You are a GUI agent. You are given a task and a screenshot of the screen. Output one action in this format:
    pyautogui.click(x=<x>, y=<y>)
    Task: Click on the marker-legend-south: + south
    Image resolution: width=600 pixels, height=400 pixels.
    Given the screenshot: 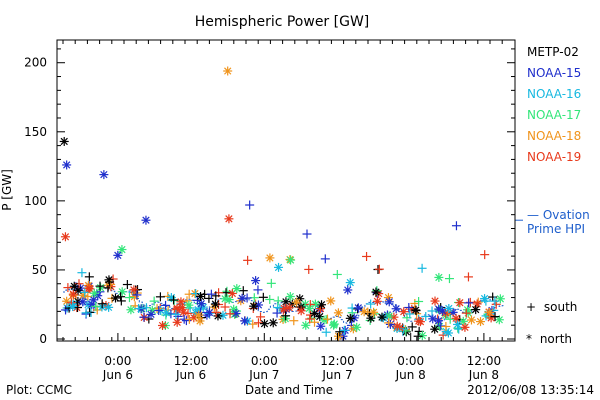 What is the action you would take?
    pyautogui.click(x=551, y=307)
    